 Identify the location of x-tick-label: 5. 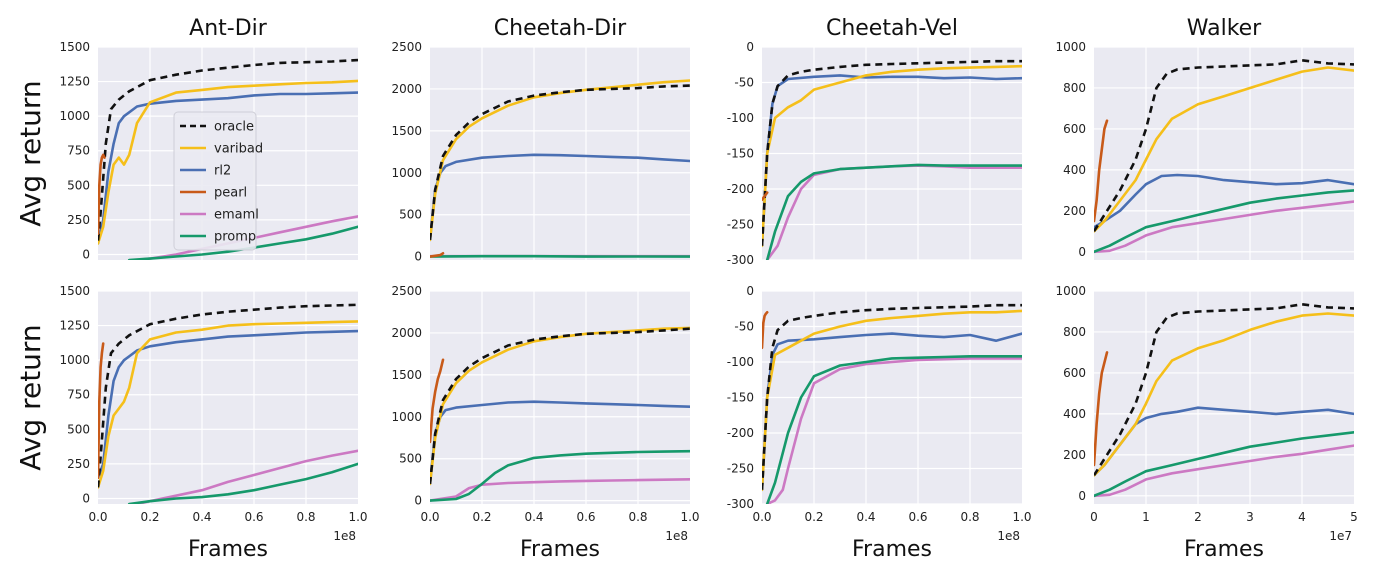
(1354, 517).